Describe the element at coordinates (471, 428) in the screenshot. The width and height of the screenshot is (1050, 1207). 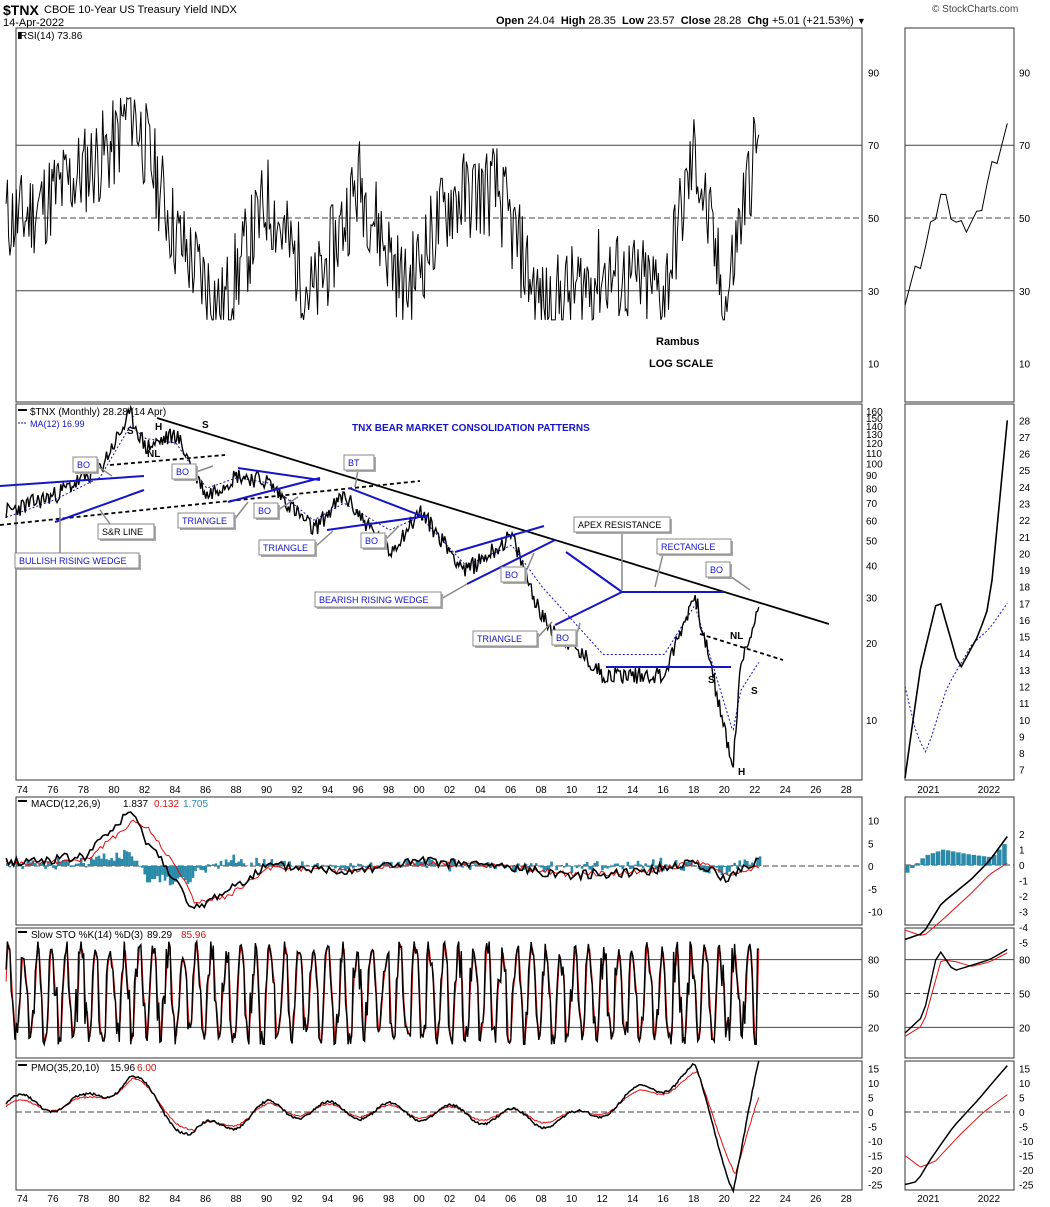
I see `patterns-title: TNX BEAR MARKET CONSOLIDATION PATTERNS` at that location.